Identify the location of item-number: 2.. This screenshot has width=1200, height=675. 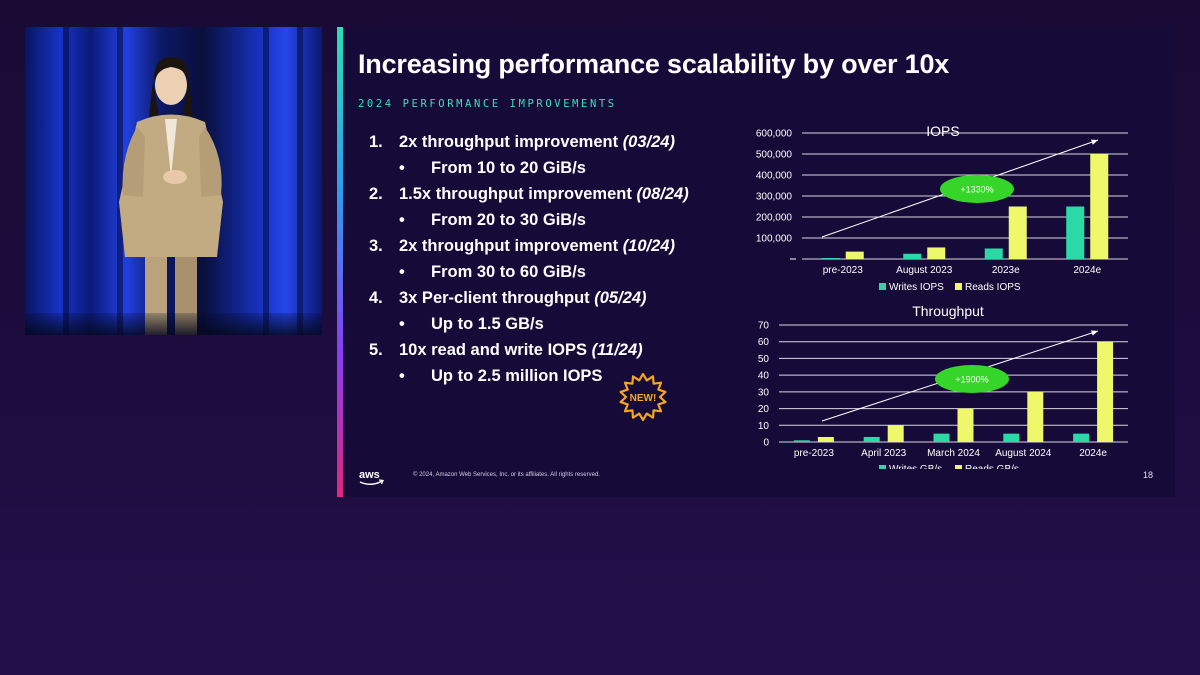
(376, 194).